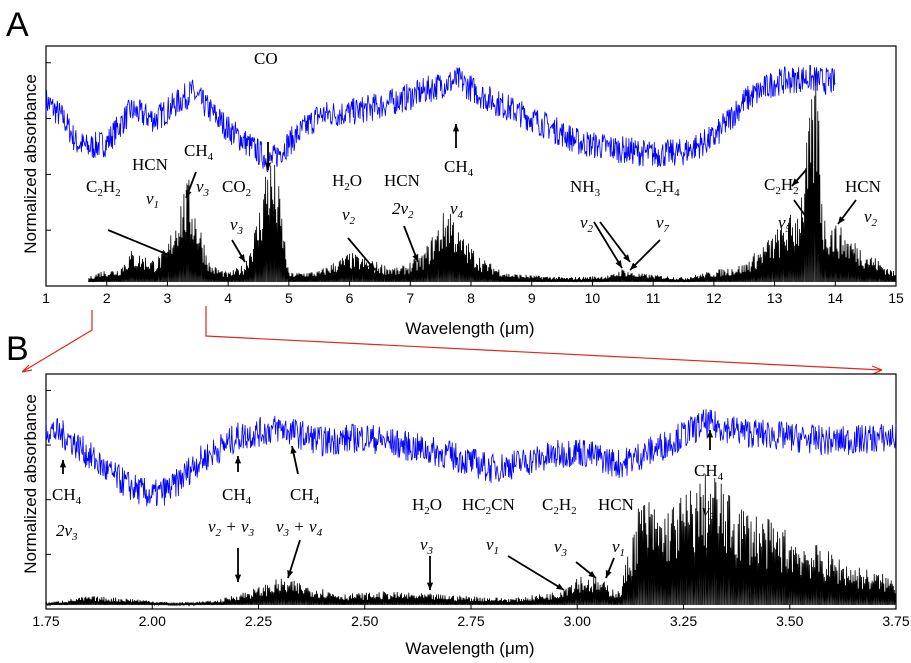 Image resolution: width=911 pixels, height=663 pixels. I want to click on x-tick-label: 8, so click(471, 298).